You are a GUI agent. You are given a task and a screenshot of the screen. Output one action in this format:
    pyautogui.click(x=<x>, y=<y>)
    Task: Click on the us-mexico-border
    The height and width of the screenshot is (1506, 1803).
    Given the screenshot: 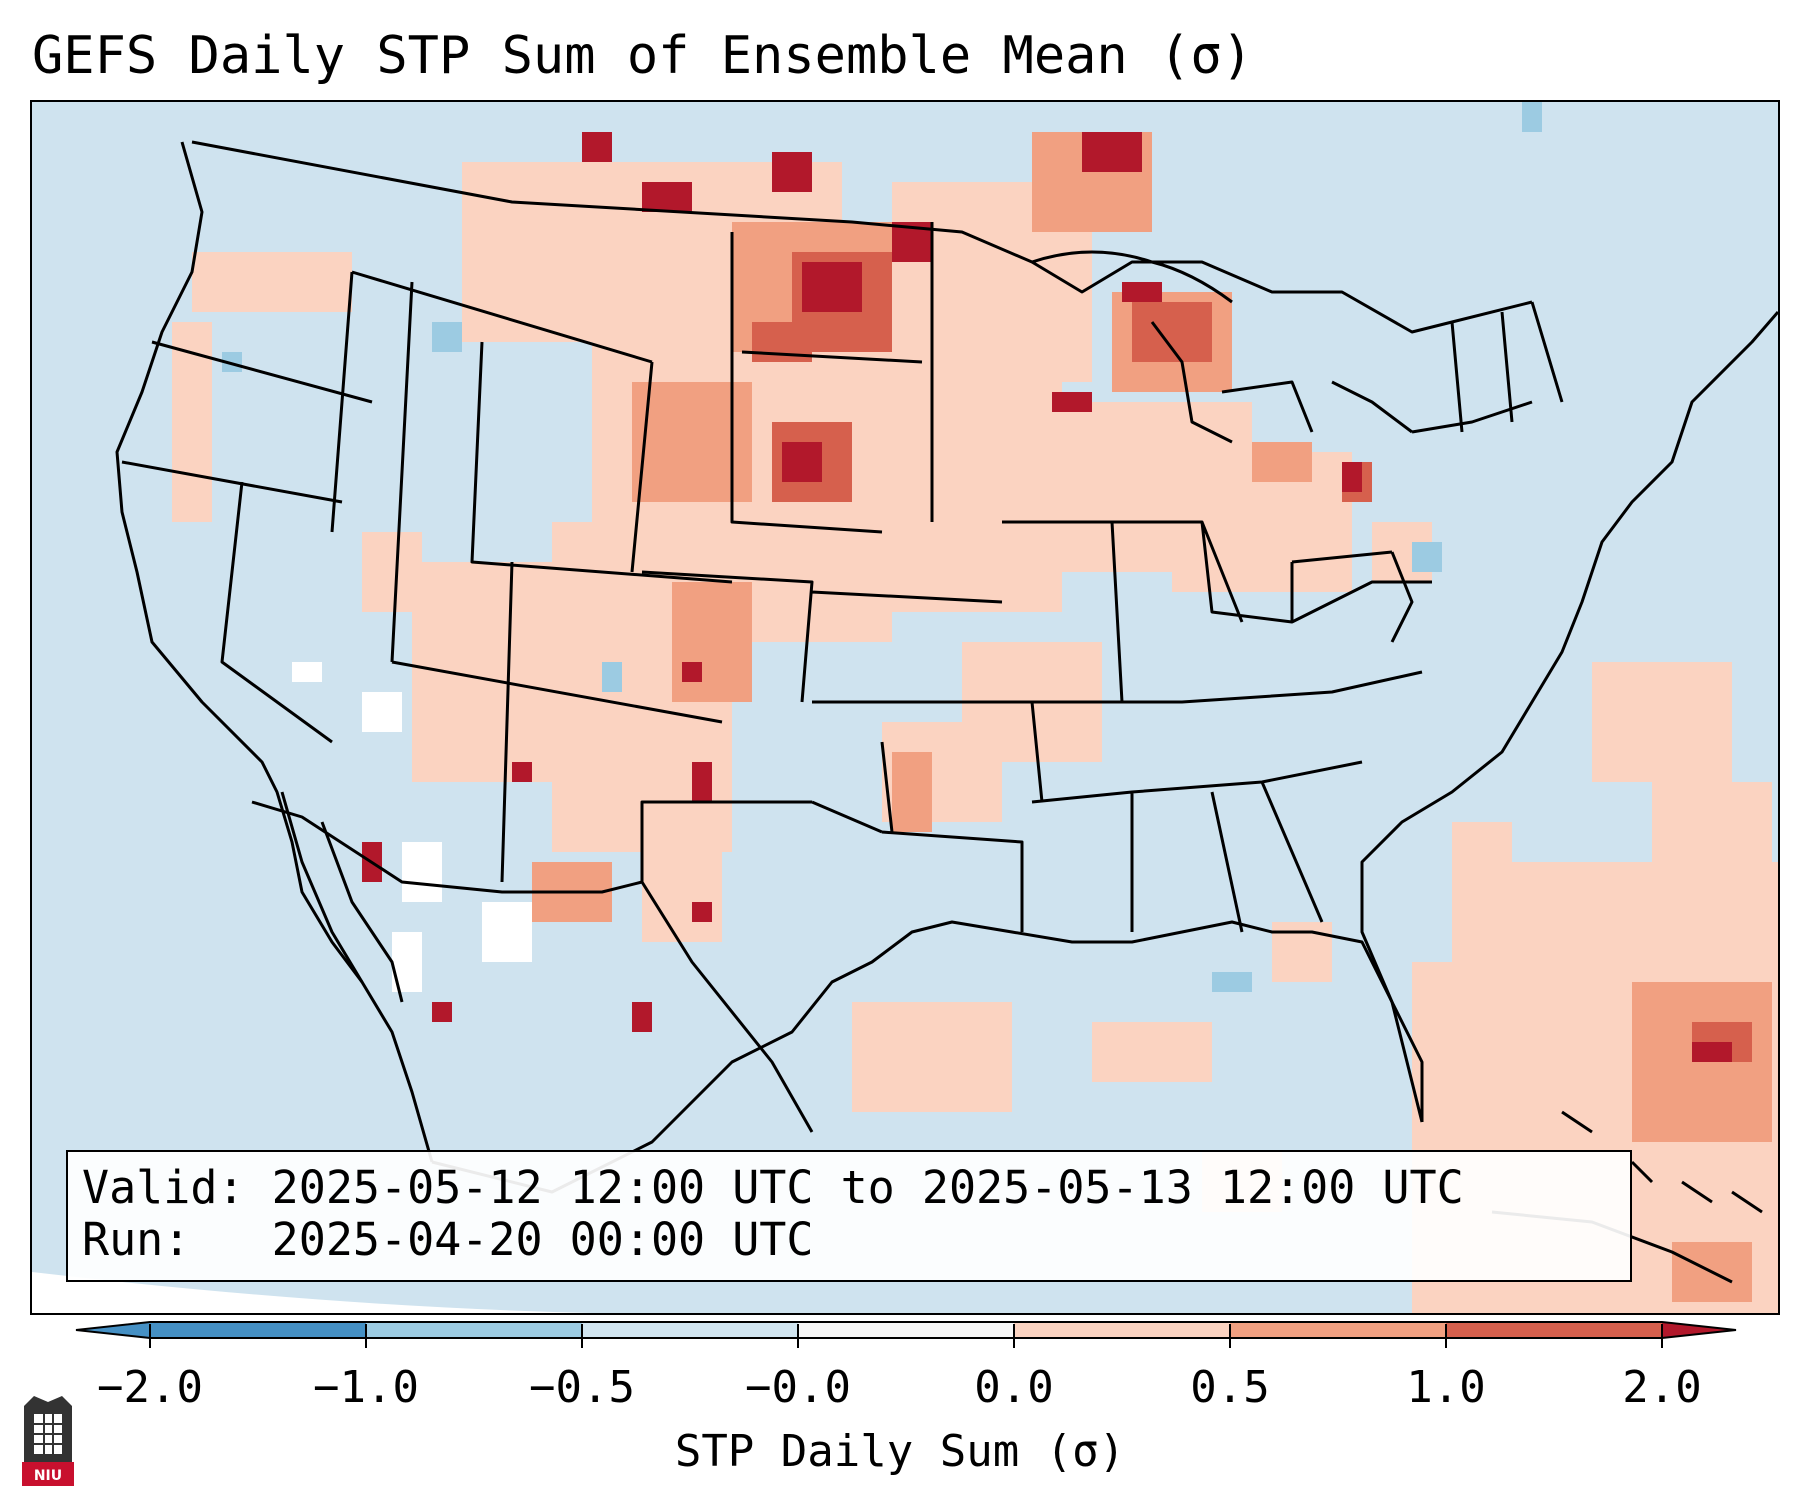 What is the action you would take?
    pyautogui.click(x=532, y=966)
    